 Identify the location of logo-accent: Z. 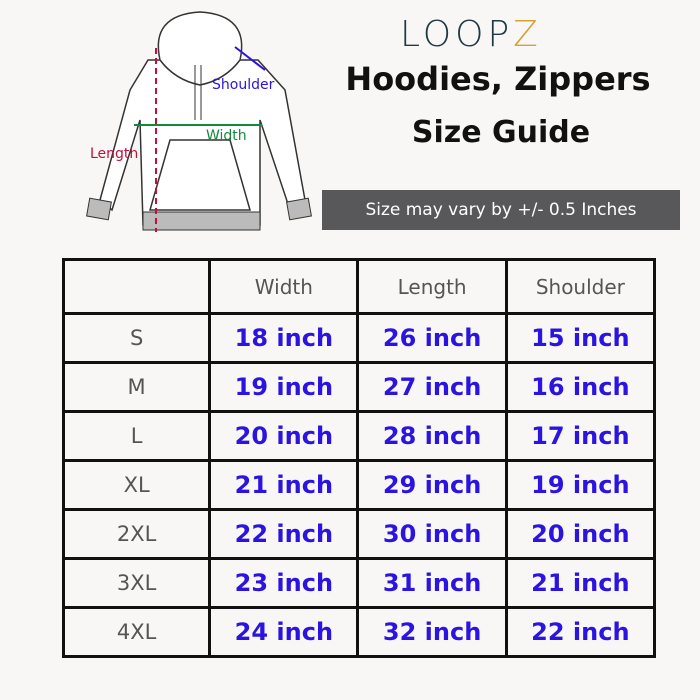
(527, 34).